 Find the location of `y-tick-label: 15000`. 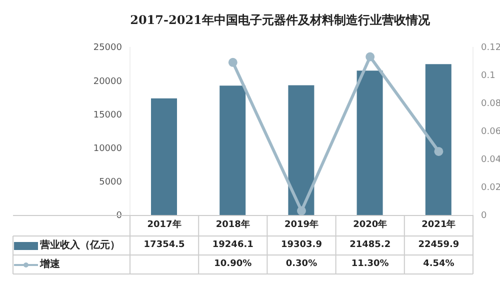

y-tick-label: 15000 is located at coordinates (107, 115).